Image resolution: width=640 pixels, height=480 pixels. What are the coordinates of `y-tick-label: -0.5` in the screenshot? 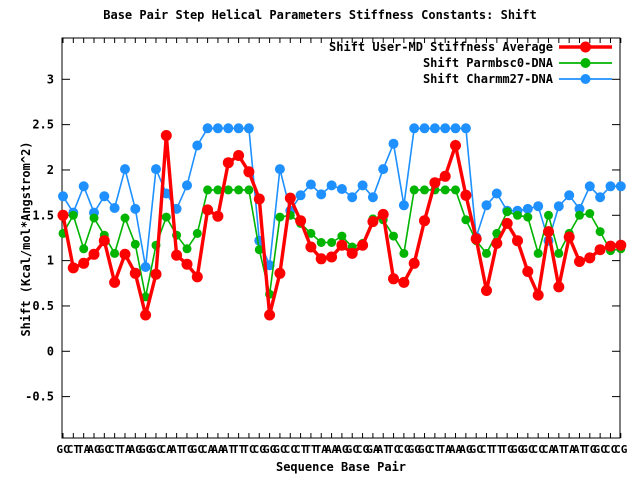 It's located at (39, 397).